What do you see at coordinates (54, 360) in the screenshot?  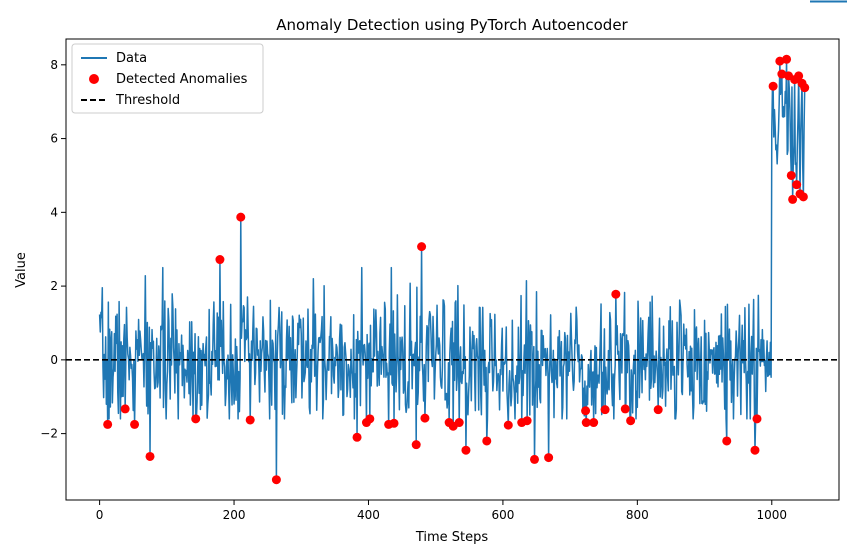 I see `y-tick-label: 0` at bounding box center [54, 360].